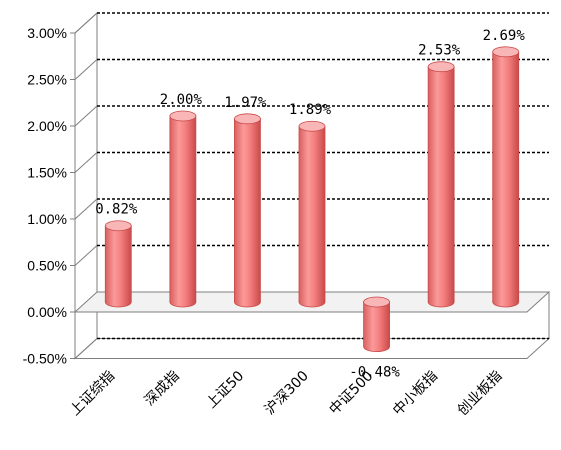  What do you see at coordinates (439, 51) in the screenshot?
I see `data-label: 2.53%` at bounding box center [439, 51].